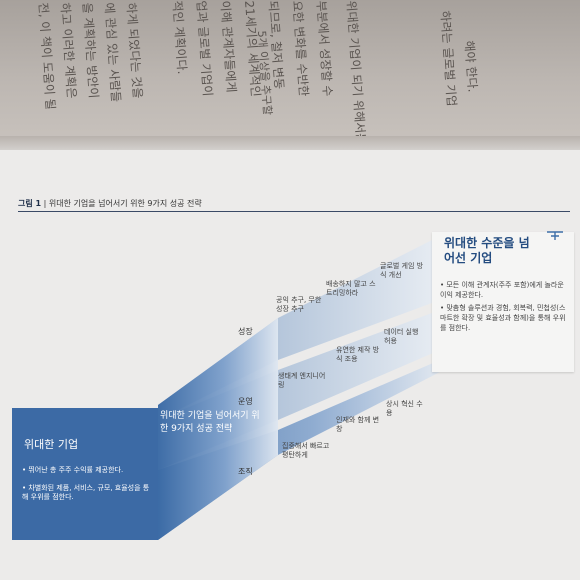 The width and height of the screenshot is (580, 580). Describe the element at coordinates (86, 492) in the screenshot. I see `start-bullet: • 차별화된 제품, 서비스, 규모, 효율성을 통해 우위를 점한다.` at that location.